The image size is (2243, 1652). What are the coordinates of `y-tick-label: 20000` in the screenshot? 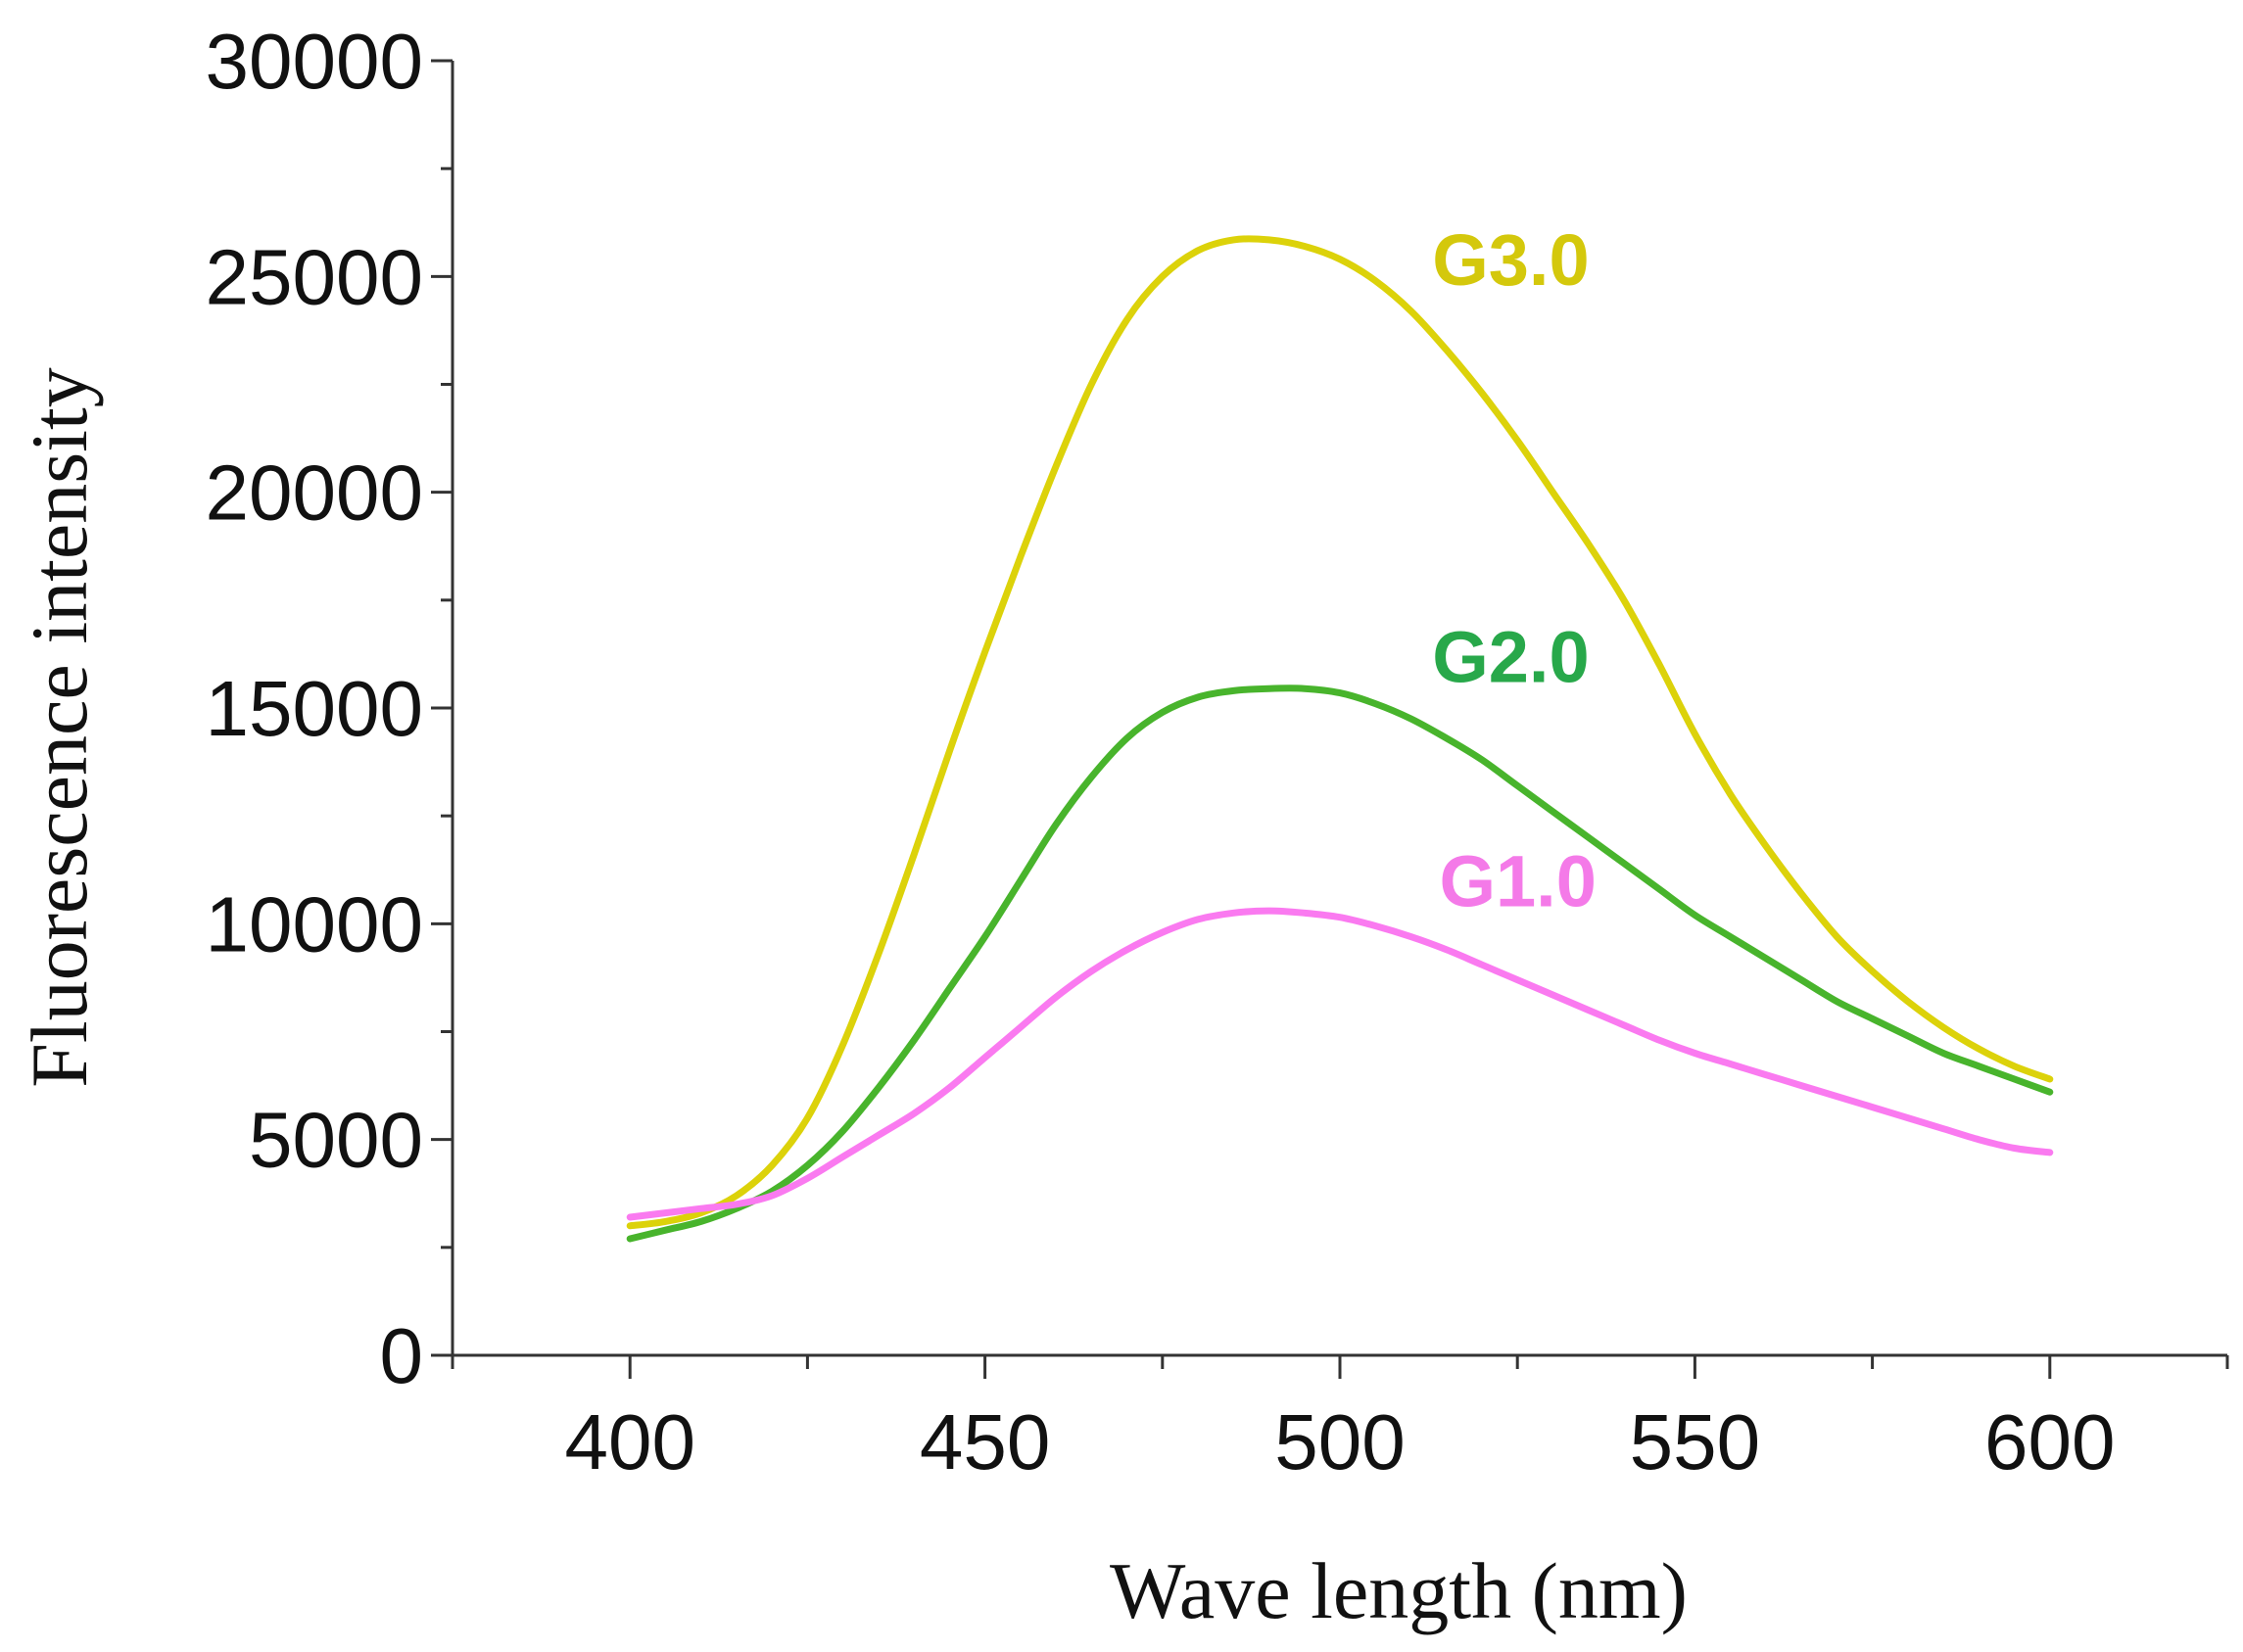 It's located at (314, 493).